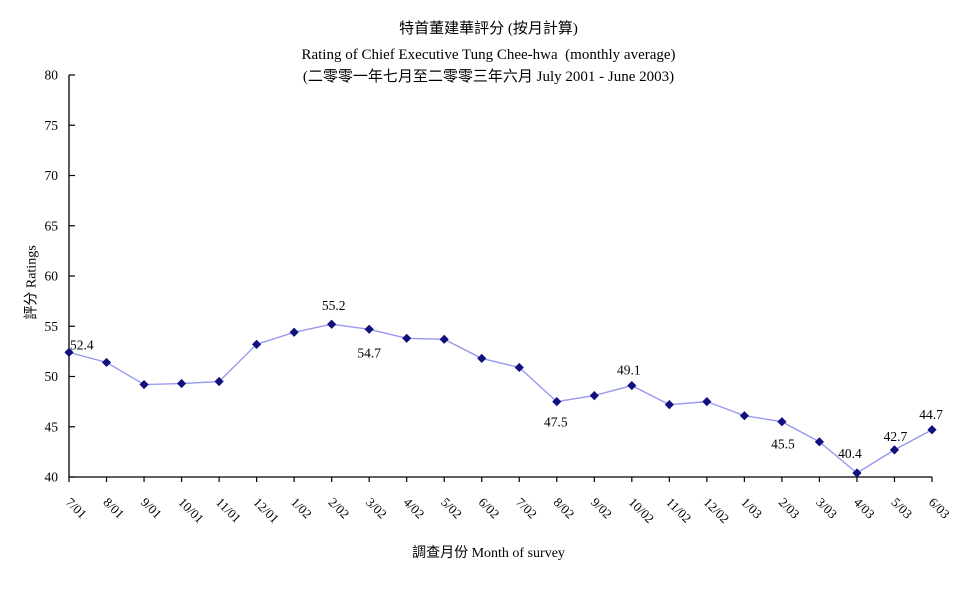 The image size is (977, 600). What do you see at coordinates (556, 422) in the screenshot?
I see `data-point-label: 47.5` at bounding box center [556, 422].